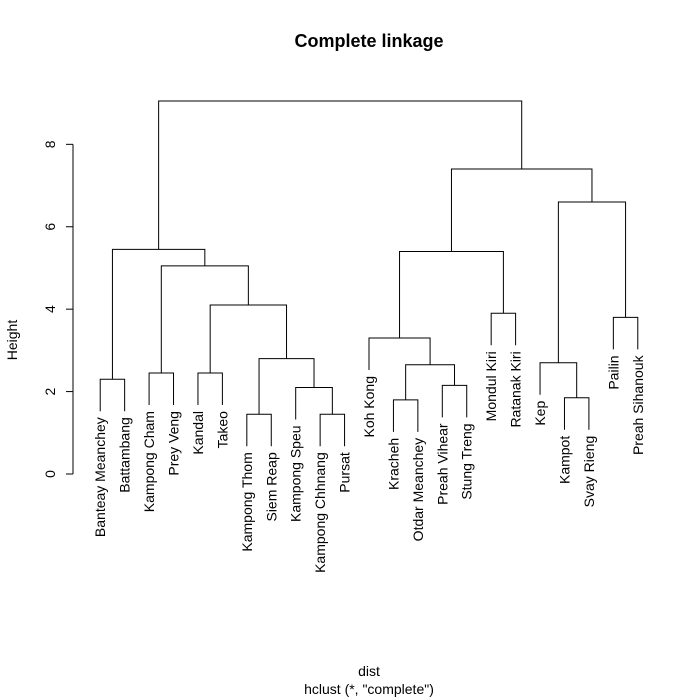 The height and width of the screenshot is (700, 700). I want to click on dendrogram-link-m12, so click(454, 401).